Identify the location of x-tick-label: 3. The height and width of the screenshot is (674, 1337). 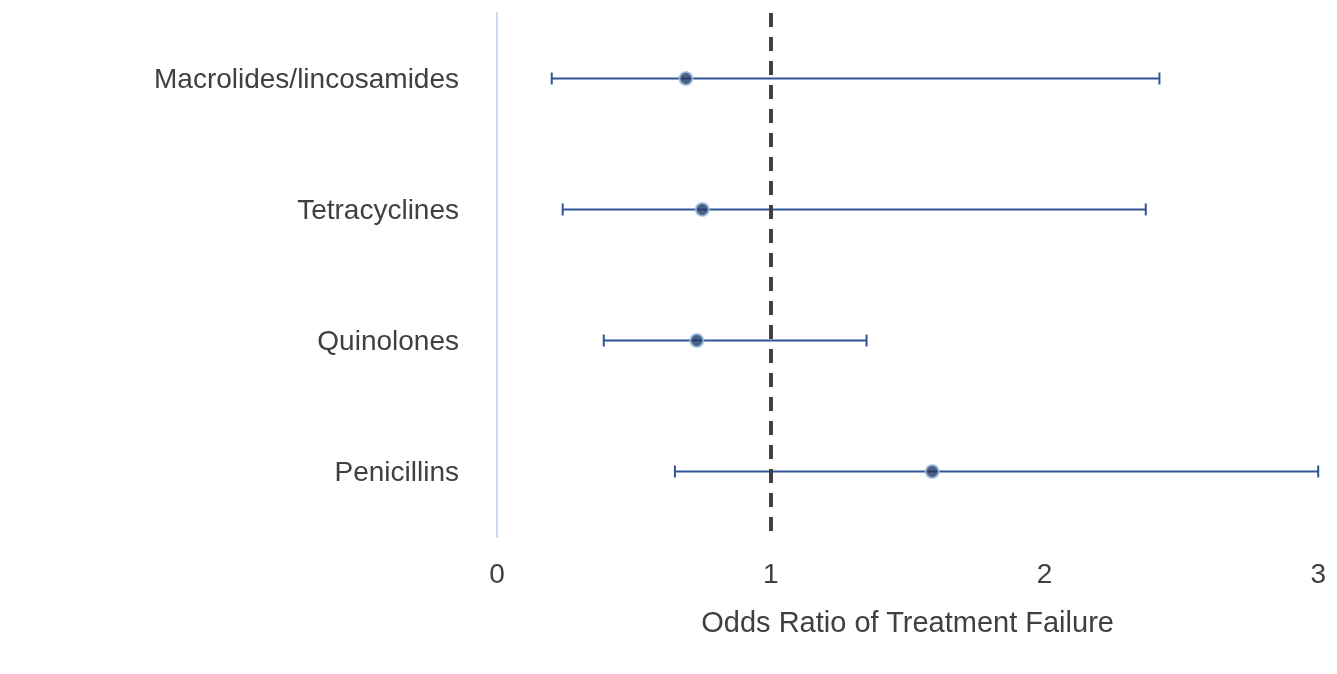
(1318, 573).